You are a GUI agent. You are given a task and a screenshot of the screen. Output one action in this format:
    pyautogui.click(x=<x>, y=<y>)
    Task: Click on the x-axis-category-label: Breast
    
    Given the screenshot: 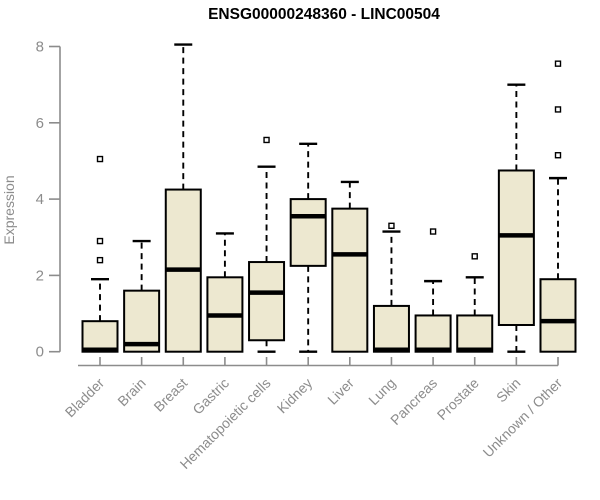 What is the action you would take?
    pyautogui.click(x=170, y=395)
    